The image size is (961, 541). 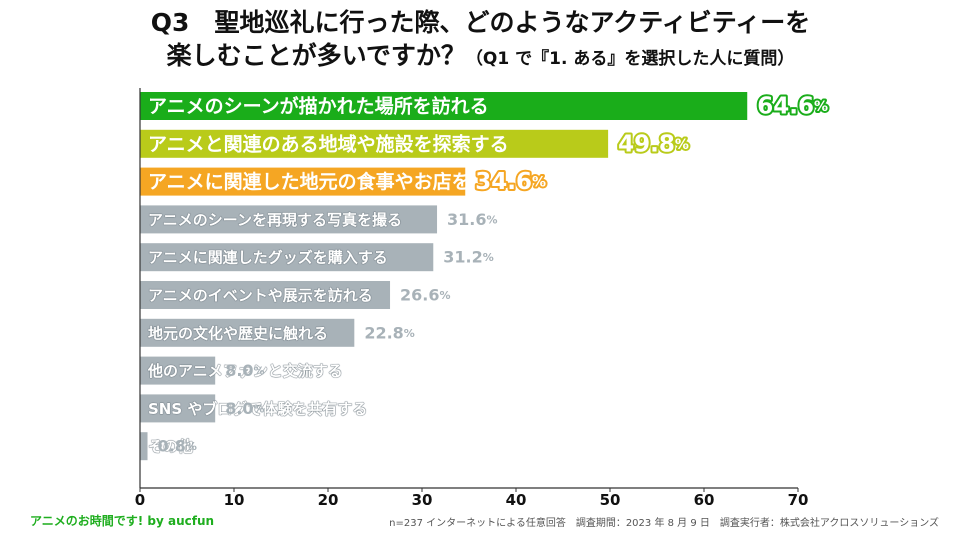 I want to click on value-label-2: 49.8%, so click(x=653, y=144).